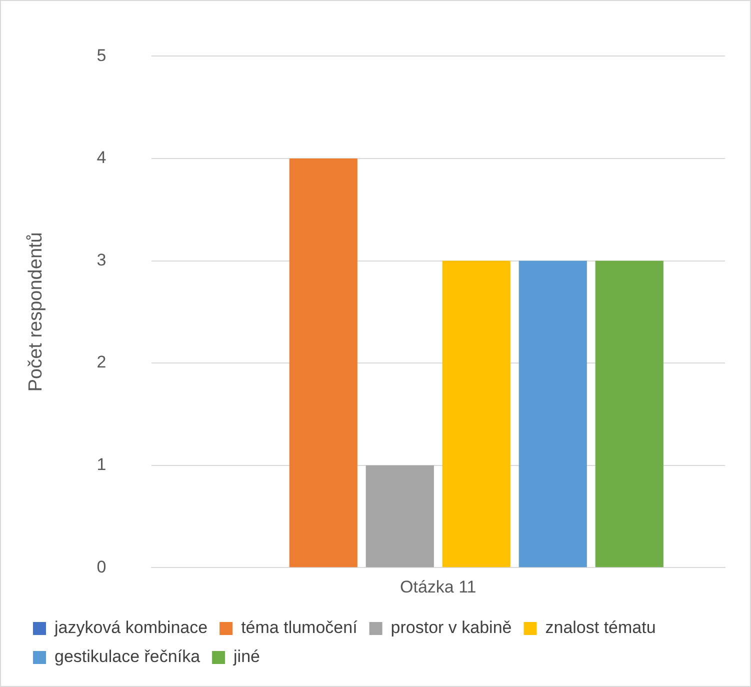 This screenshot has width=751, height=687. I want to click on legend-label: prostor v kabině, so click(451, 628).